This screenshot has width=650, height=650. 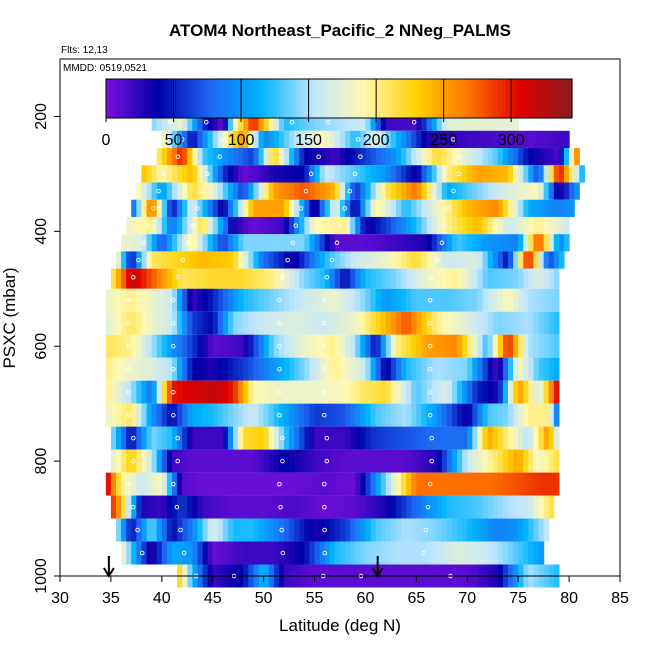 What do you see at coordinates (41, 116) in the screenshot?
I see `y-tick-label: 200` at bounding box center [41, 116].